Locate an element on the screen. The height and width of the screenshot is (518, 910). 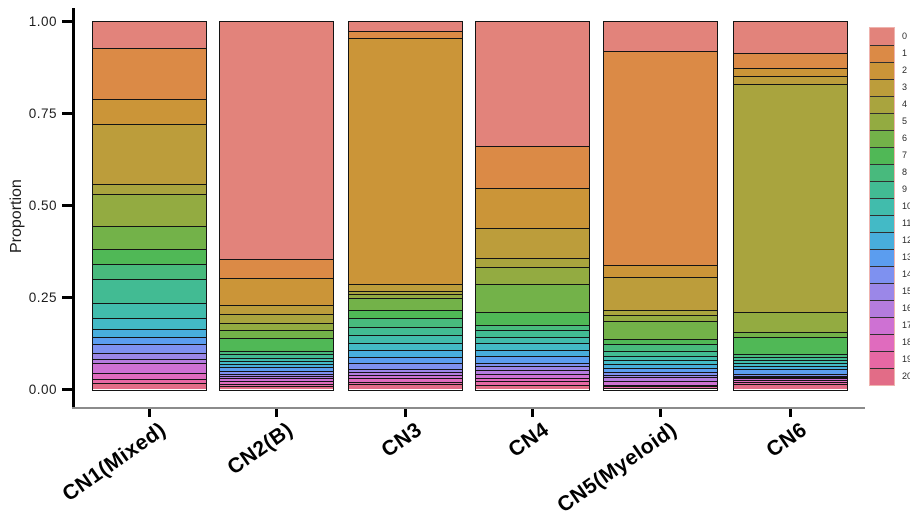
y-tick-label: 0.75 is located at coordinates (42, 113).